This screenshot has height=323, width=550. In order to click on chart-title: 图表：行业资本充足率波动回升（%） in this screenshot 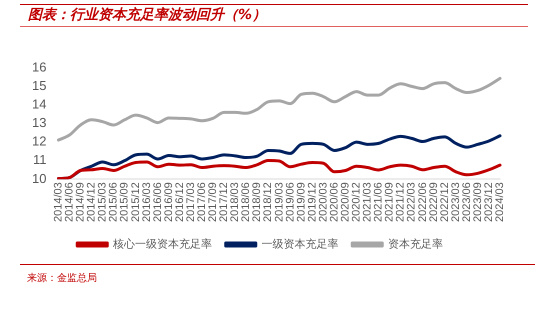, I will do `click(274, 15)`.